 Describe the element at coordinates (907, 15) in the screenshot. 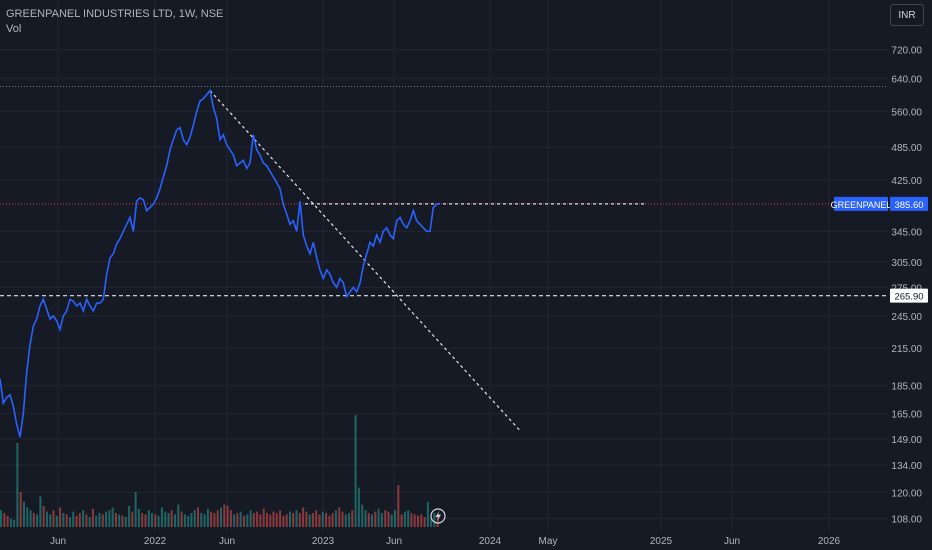

I see `currency-button: INR` at that location.